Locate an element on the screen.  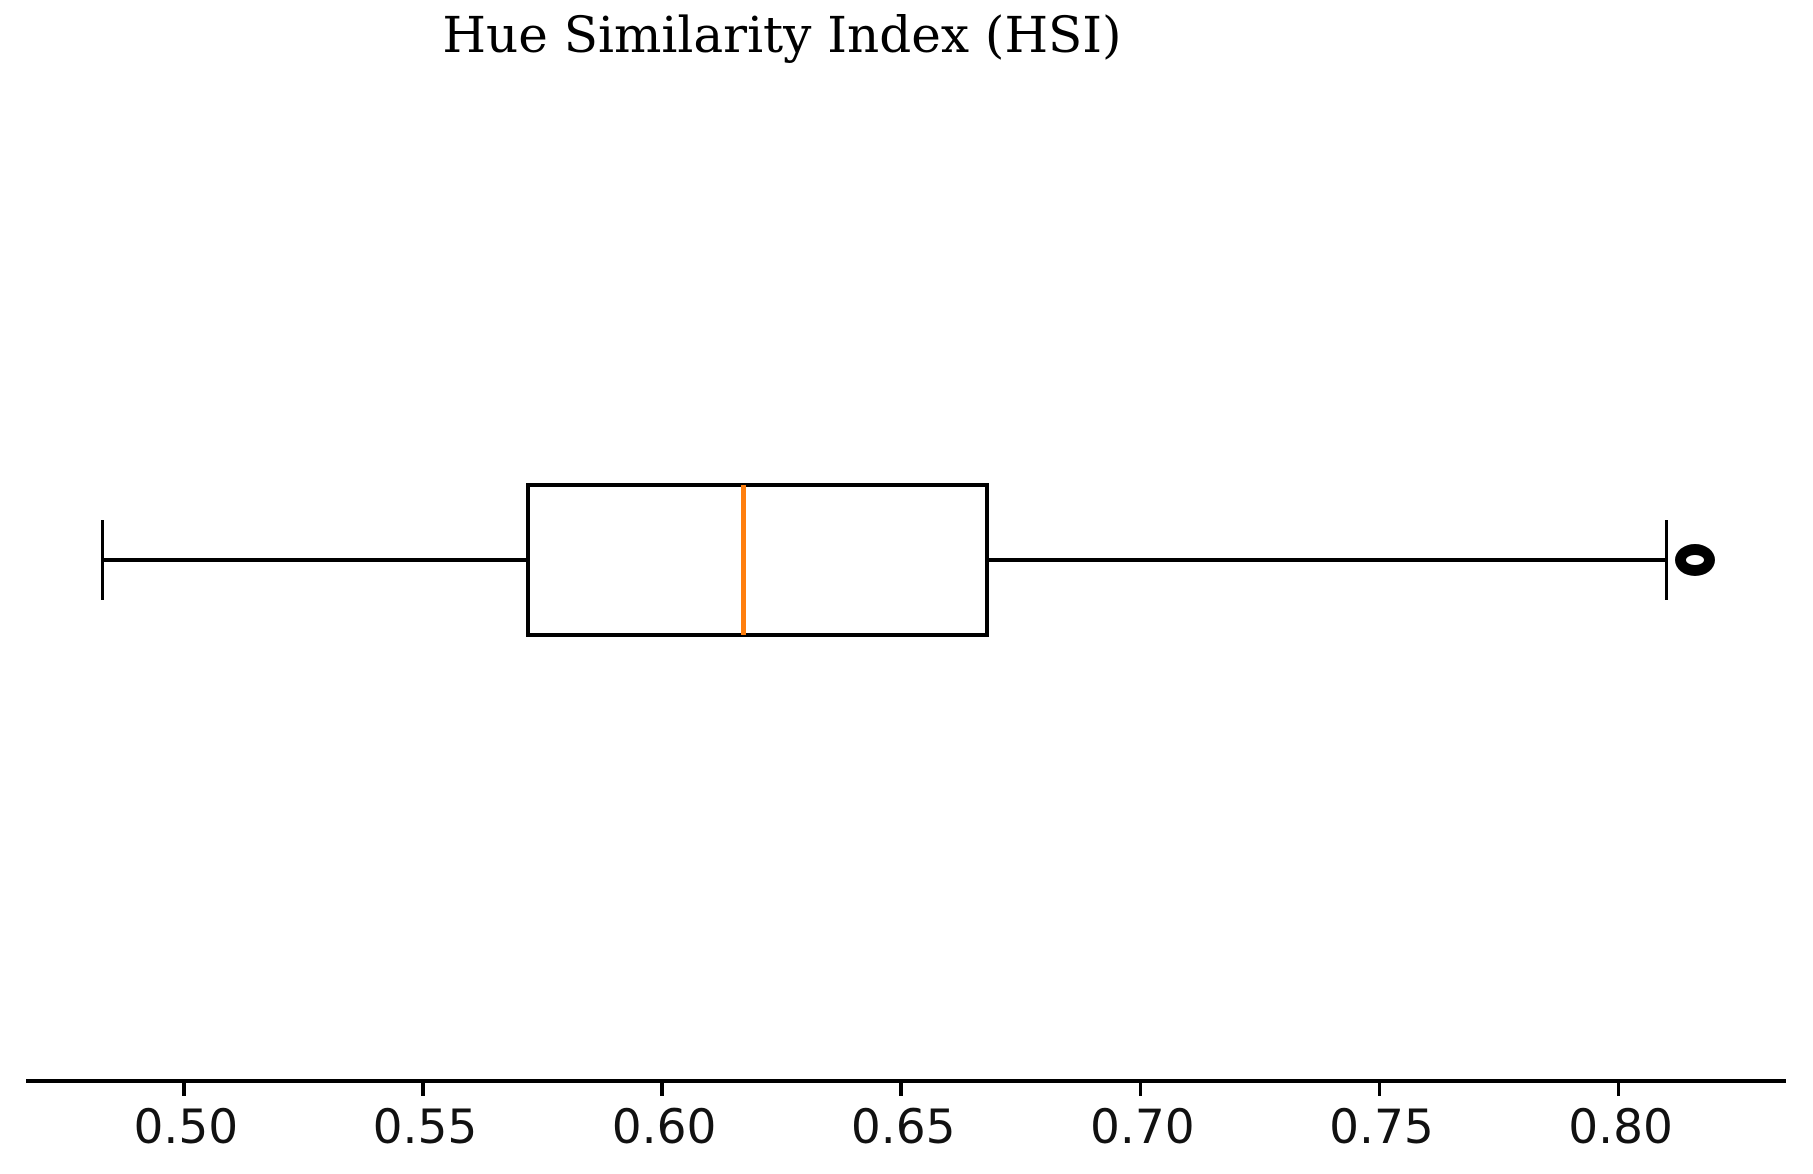
chart-title: Hue Similarity Index (HSI) is located at coordinates (782, 35).